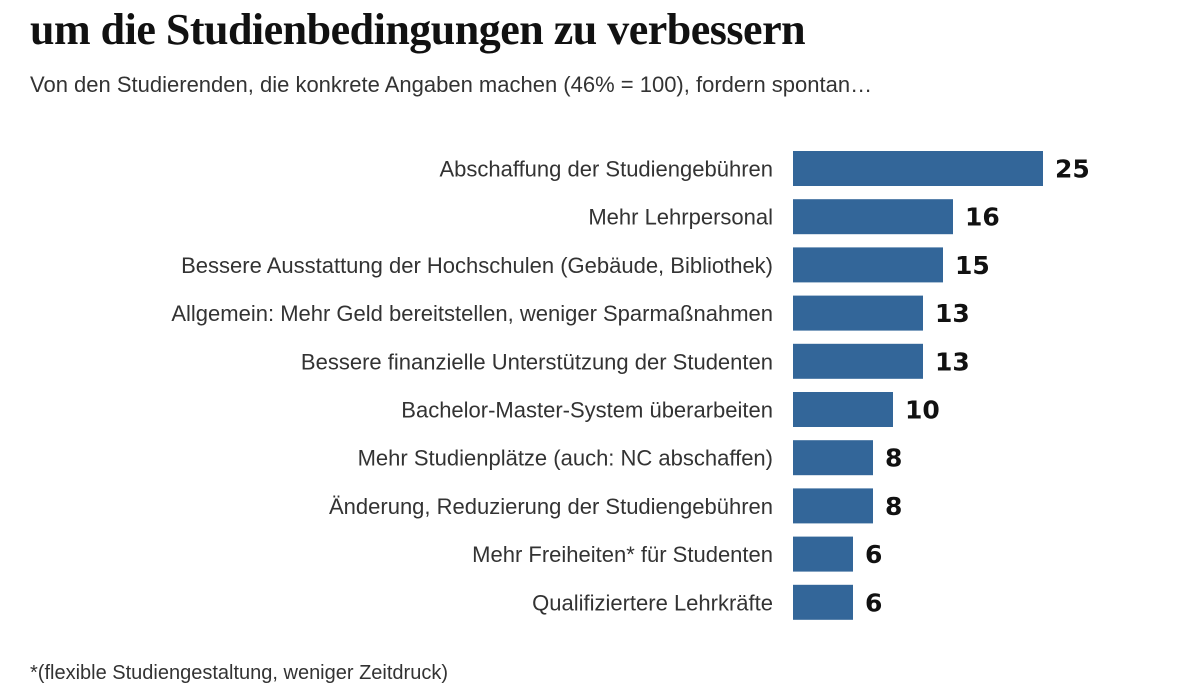  Describe the element at coordinates (972, 265) in the screenshot. I see `value-label: 15` at that location.